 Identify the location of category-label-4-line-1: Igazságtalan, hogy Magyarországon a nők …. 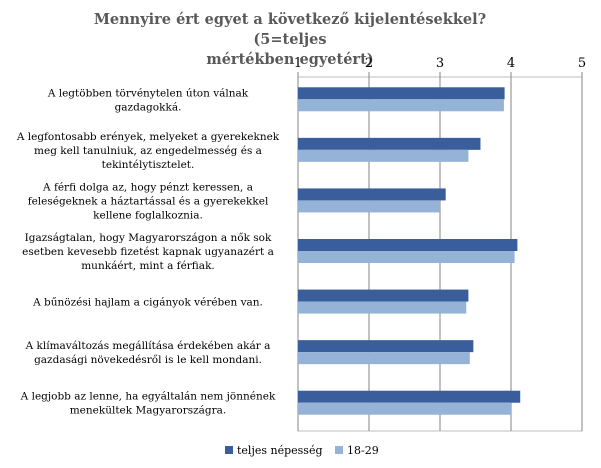
(148, 237).